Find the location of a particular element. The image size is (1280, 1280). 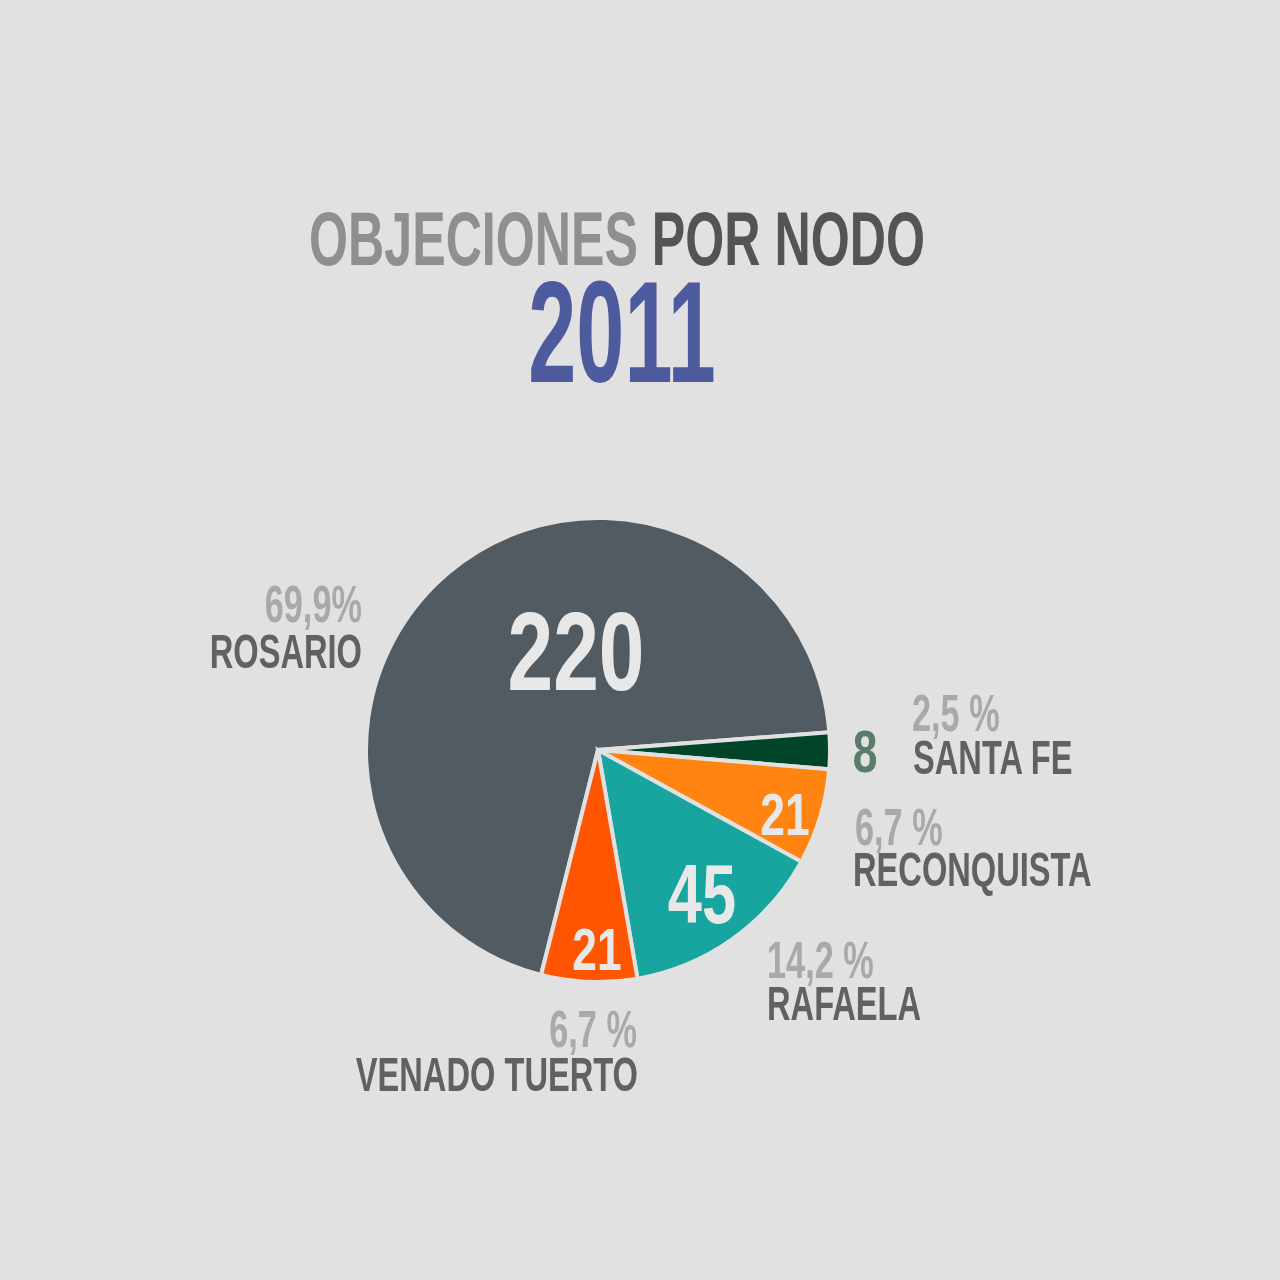

text: 6,7 % is located at coordinates (593, 1028).